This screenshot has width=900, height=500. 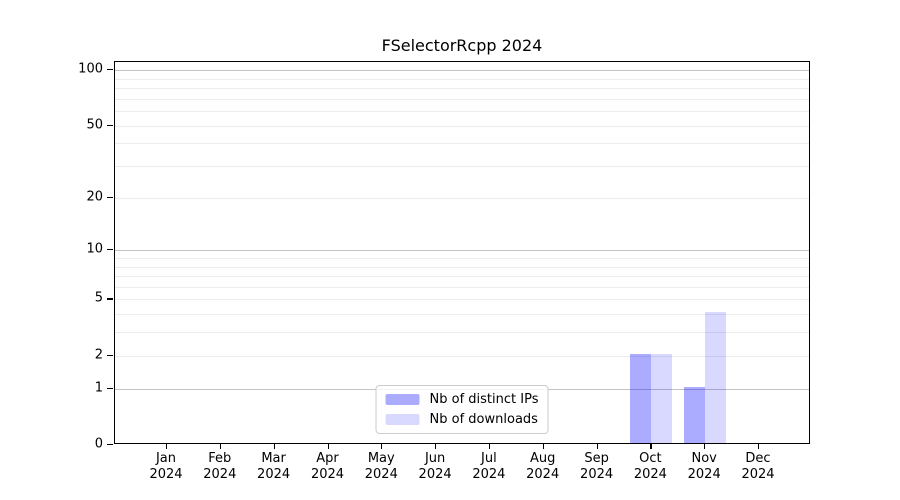 I want to click on legend-item: Nb of downloads, so click(x=462, y=419).